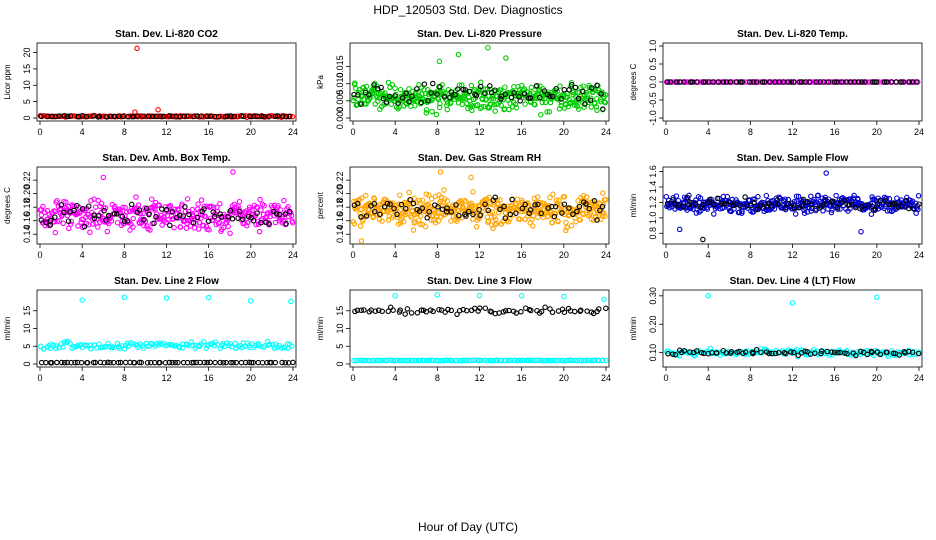 The height and width of the screenshot is (540, 936). I want to click on y-axis-label: percent, so click(320, 204).